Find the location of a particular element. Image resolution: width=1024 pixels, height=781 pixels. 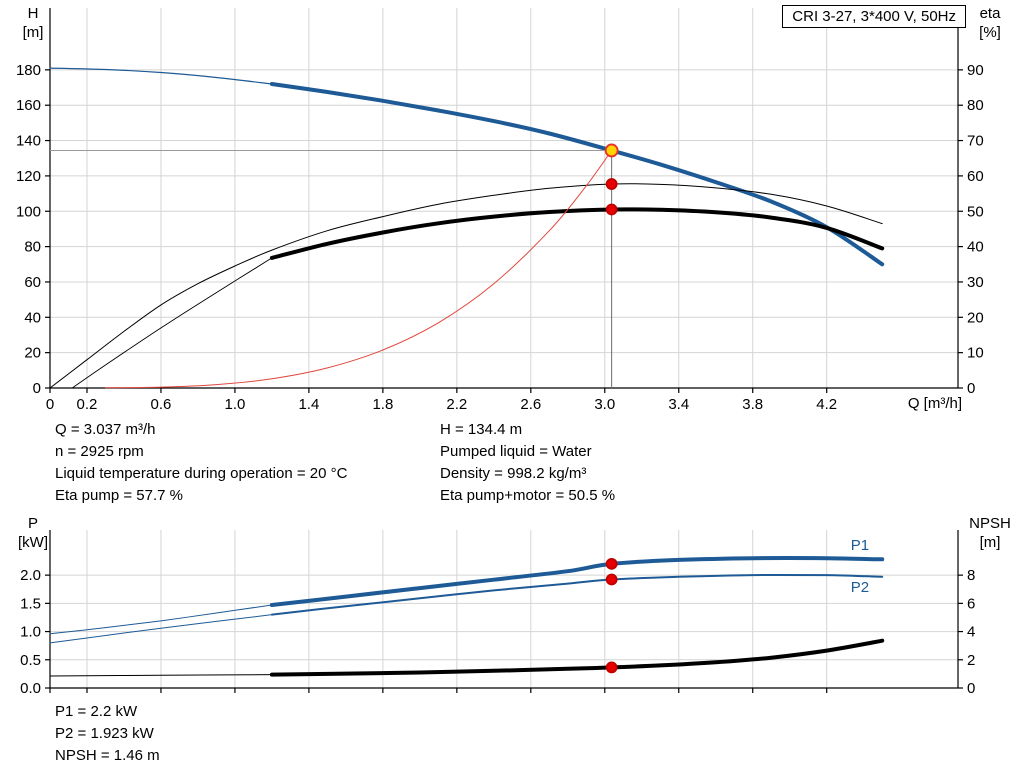

head-axis-unit: [m] is located at coordinates (33, 32).